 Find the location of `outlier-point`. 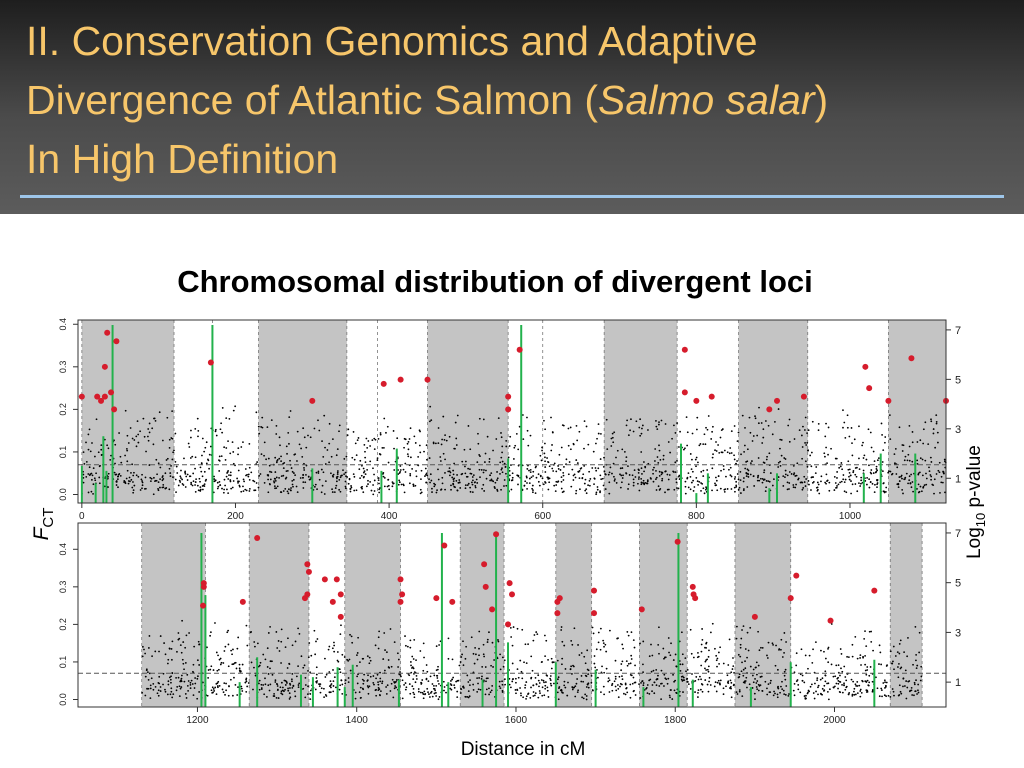

outlier-point is located at coordinates (519, 349).